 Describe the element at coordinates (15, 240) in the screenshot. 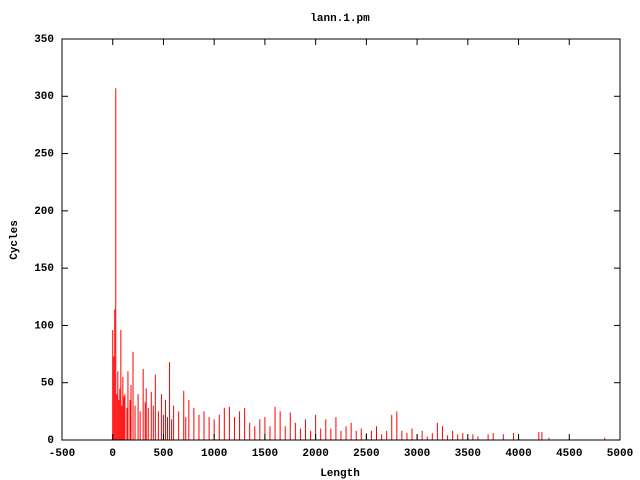

I see `y-axis-label: Cycles` at that location.